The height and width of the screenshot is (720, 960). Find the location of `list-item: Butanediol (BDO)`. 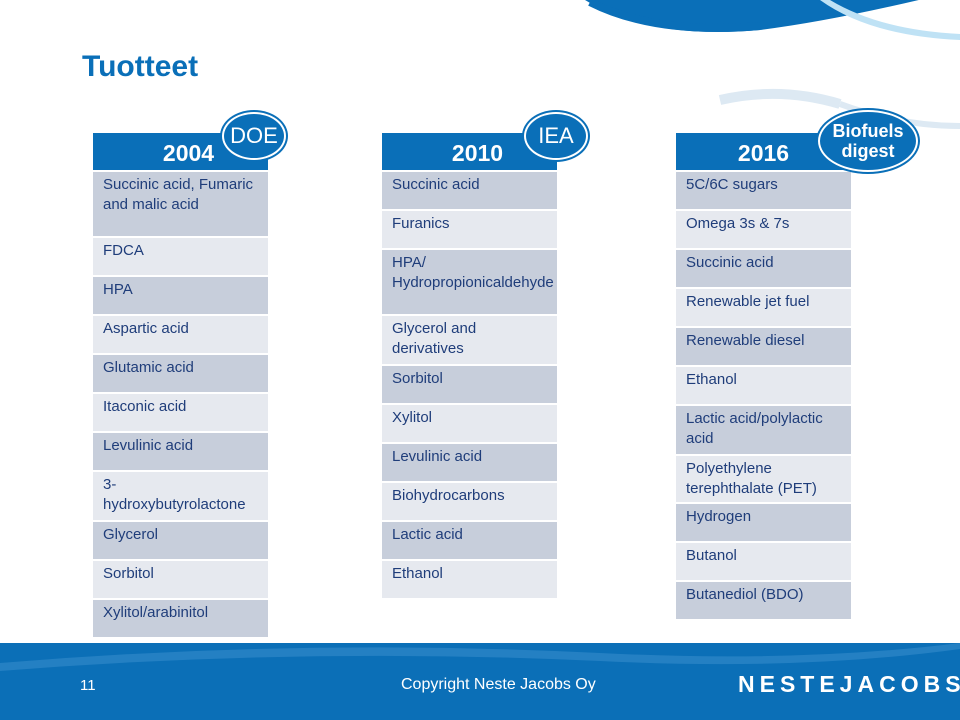

list-item: Butanediol (BDO) is located at coordinates (763, 600).